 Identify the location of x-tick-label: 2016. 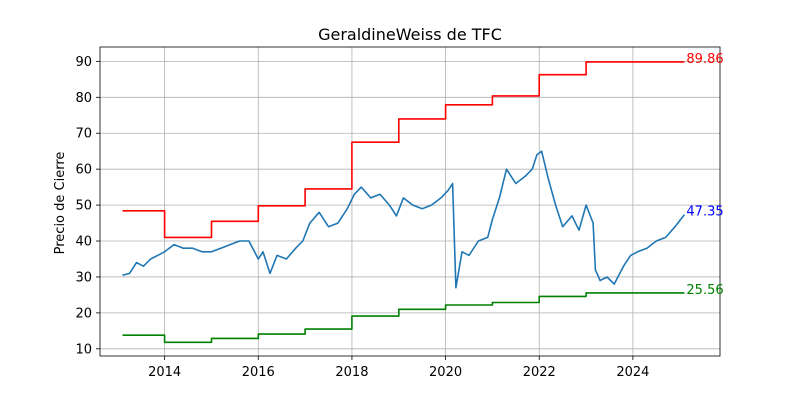
(258, 372).